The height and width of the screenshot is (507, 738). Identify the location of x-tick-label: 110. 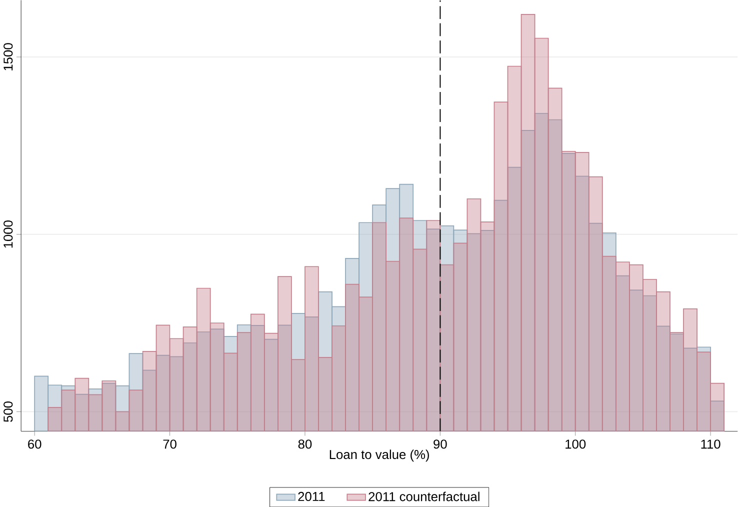
(710, 444).